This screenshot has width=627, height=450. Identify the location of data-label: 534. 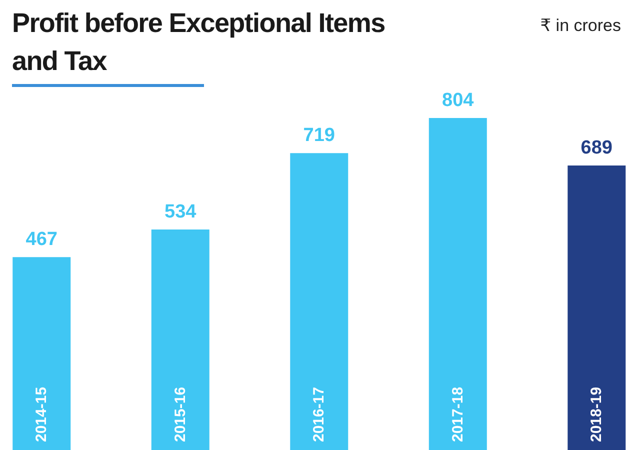
(180, 211).